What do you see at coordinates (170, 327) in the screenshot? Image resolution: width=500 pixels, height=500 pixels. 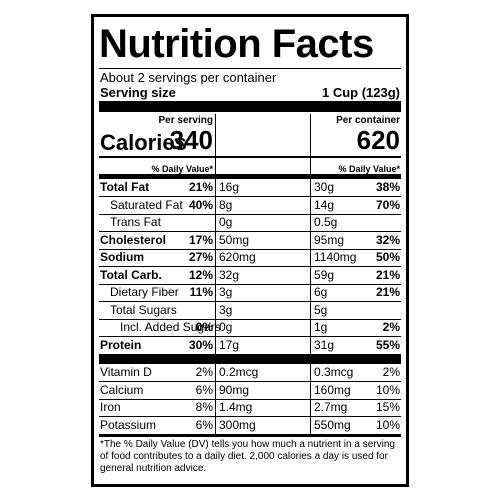 I see `nutrient-name: Incl. Added Sugars` at bounding box center [170, 327].